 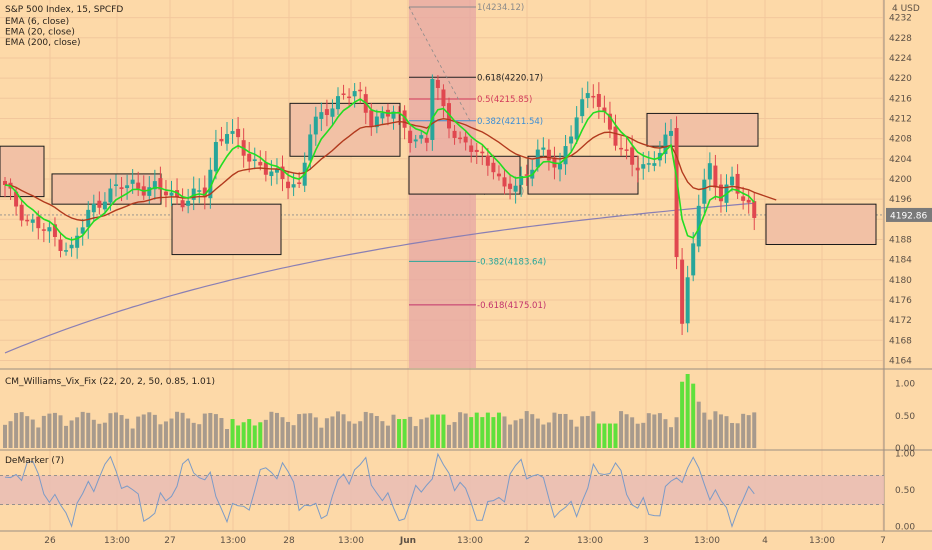 What do you see at coordinates (380, 411) in the screenshot?
I see `vix-fix-bars` at bounding box center [380, 411].